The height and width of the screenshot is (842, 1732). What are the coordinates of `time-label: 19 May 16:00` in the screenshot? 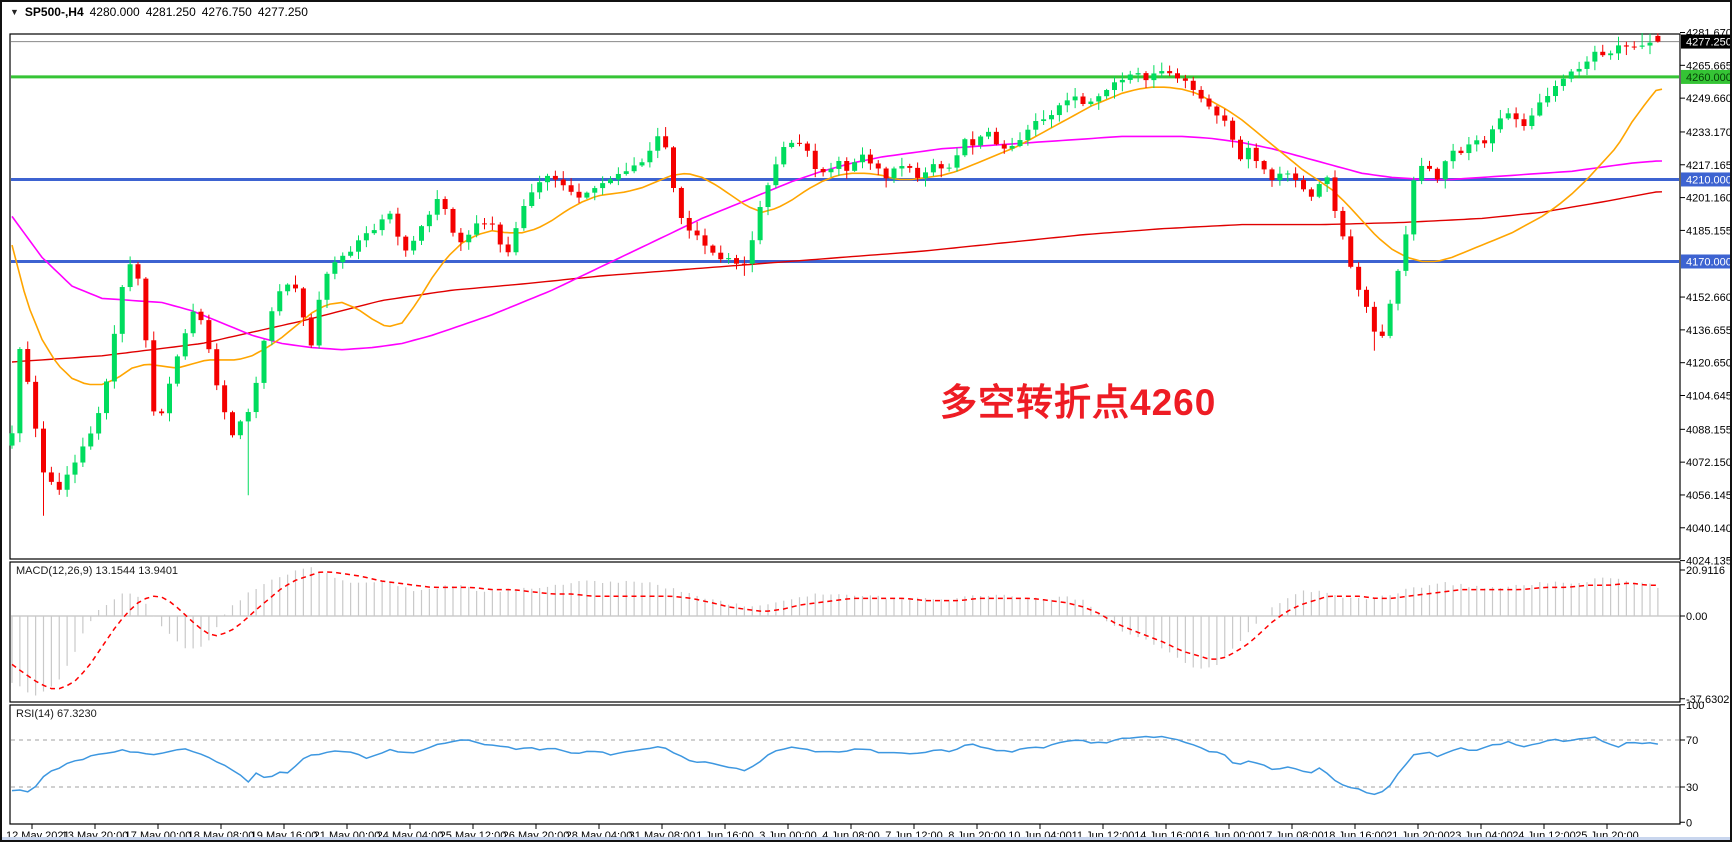 It's located at (284, 836).